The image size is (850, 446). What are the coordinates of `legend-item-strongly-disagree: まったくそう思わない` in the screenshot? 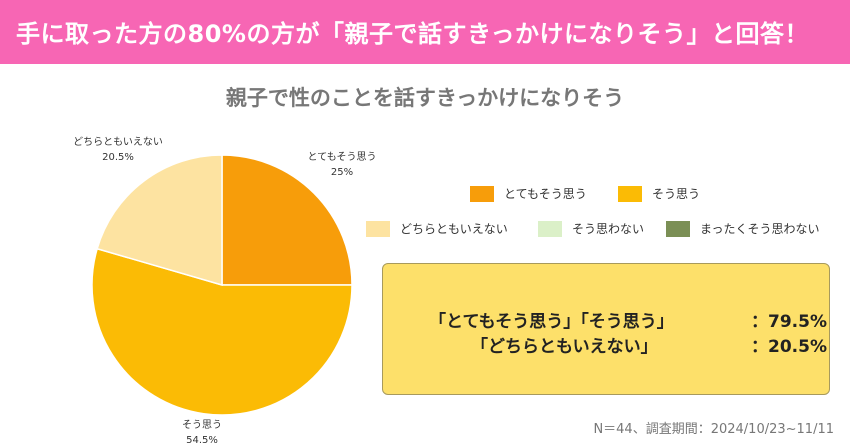 It's located at (743, 228).